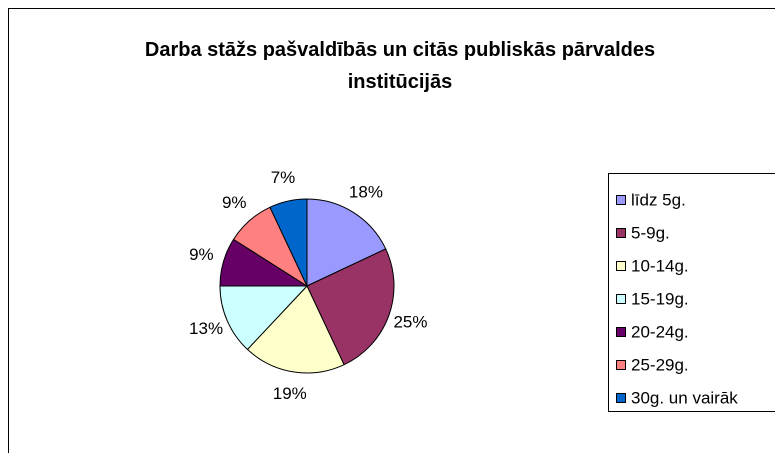 The width and height of the screenshot is (775, 453). I want to click on legend-label: 5-9g., so click(650, 232).